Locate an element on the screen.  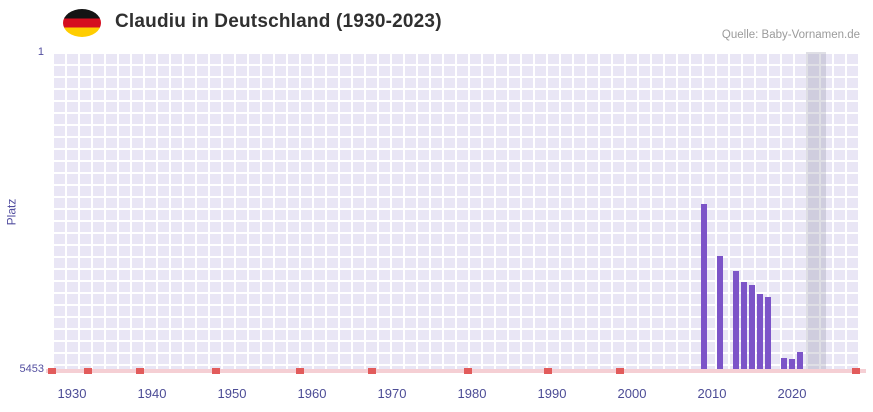
y-tick-bottom: 5453 is located at coordinates (31, 369).